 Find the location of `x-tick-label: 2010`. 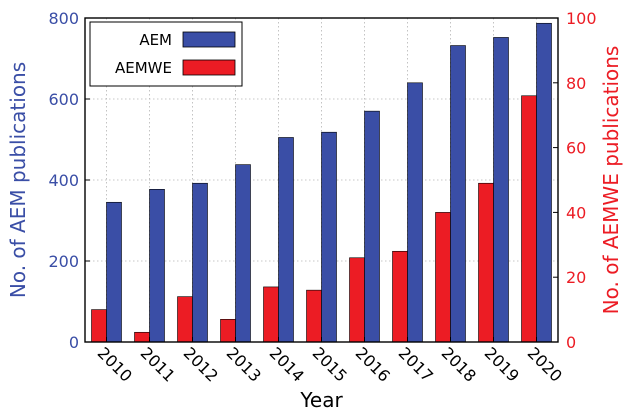

x-tick-label: 2010 is located at coordinates (115, 364).